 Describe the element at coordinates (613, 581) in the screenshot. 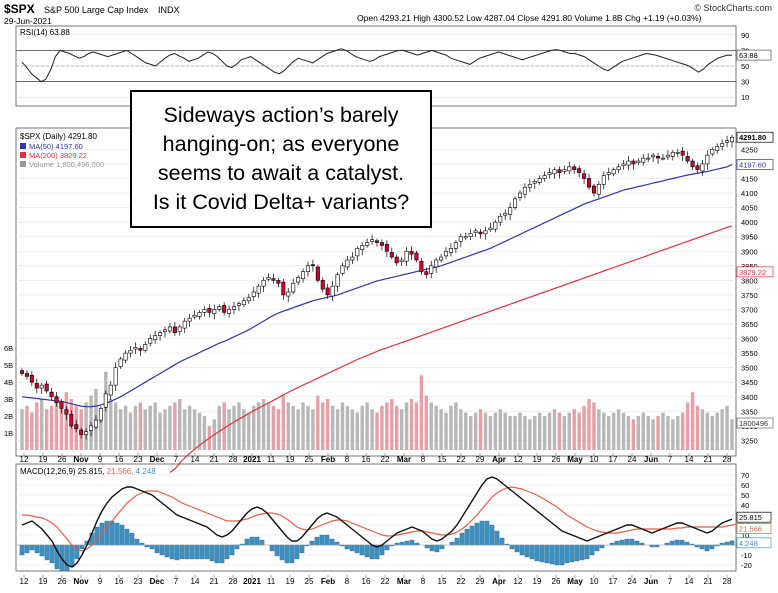

I see `x-tick-label: 17` at that location.